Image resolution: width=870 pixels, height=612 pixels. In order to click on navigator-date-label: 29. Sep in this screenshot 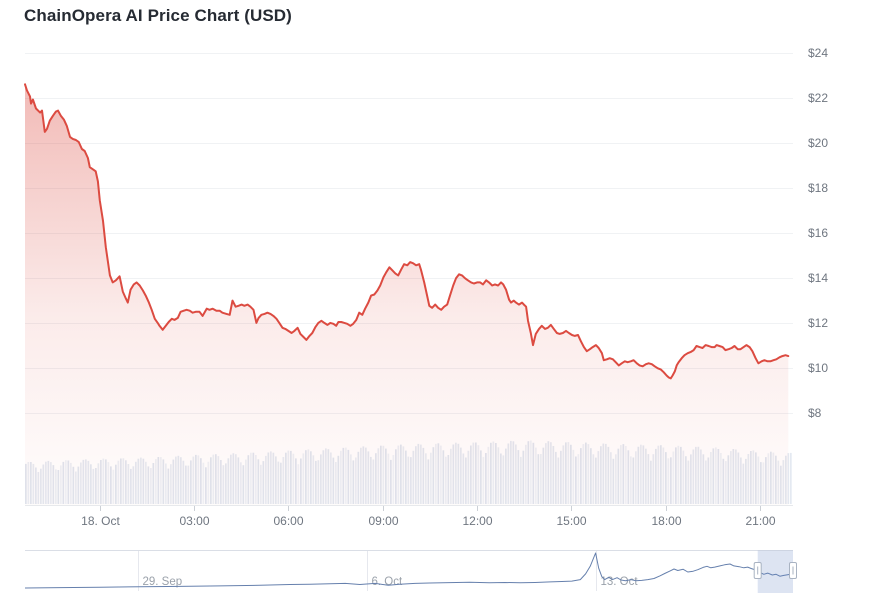, I will do `click(163, 582)`.